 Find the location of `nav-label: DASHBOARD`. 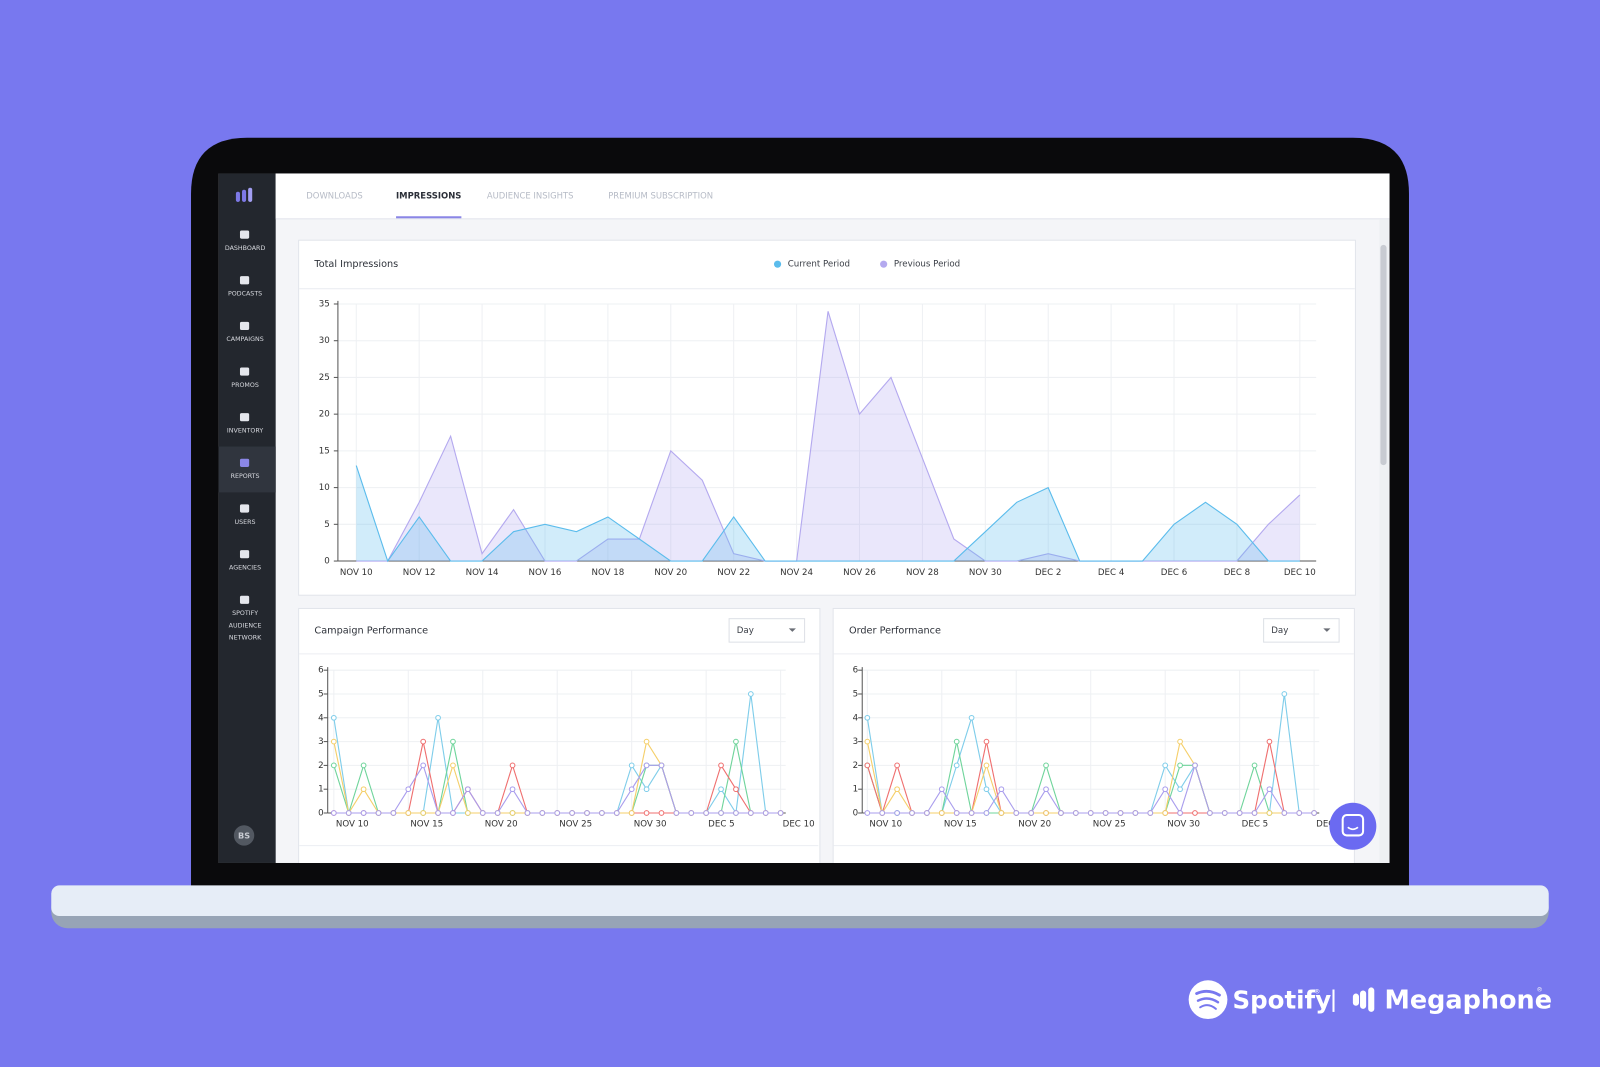

nav-label: DASHBOARD is located at coordinates (245, 248).